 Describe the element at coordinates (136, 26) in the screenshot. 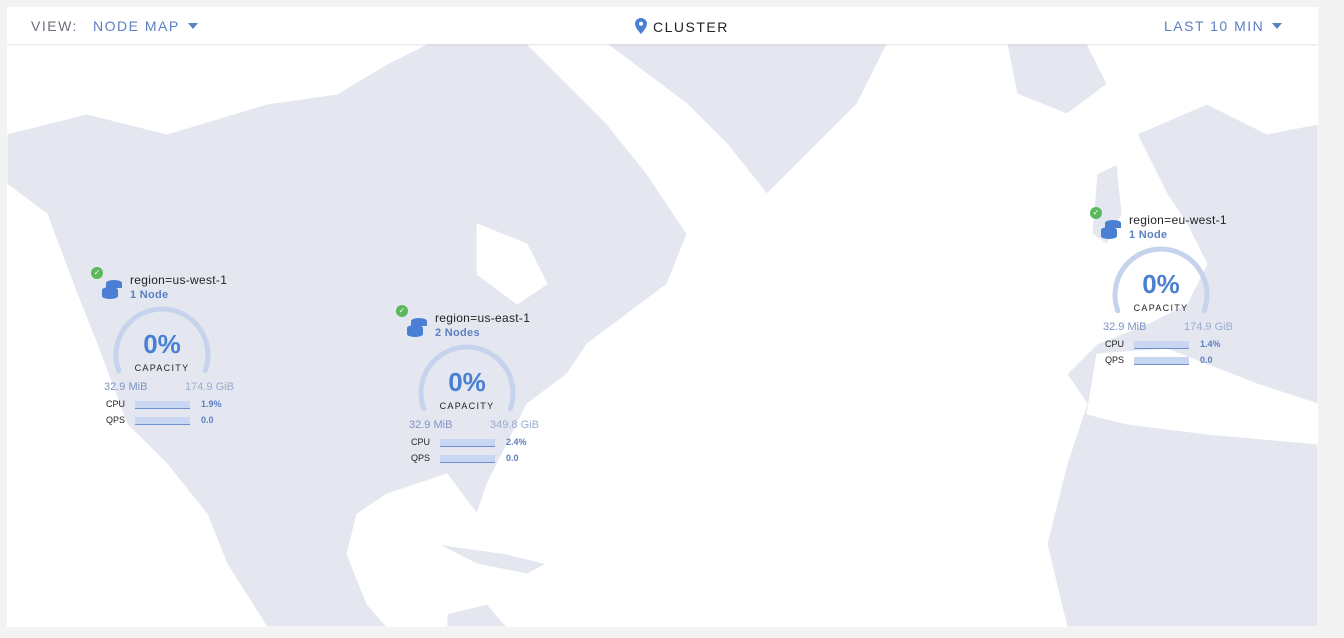

I see `view-value: NODE MAP` at that location.